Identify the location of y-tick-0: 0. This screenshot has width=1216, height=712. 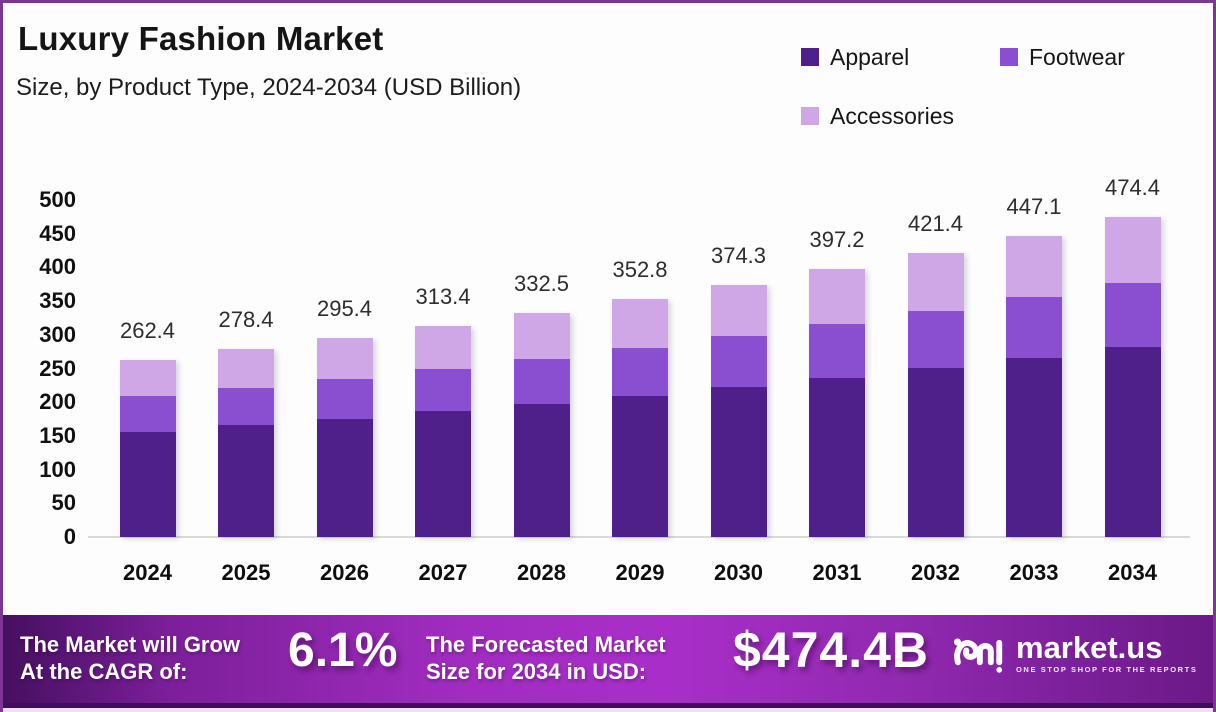
(69, 536).